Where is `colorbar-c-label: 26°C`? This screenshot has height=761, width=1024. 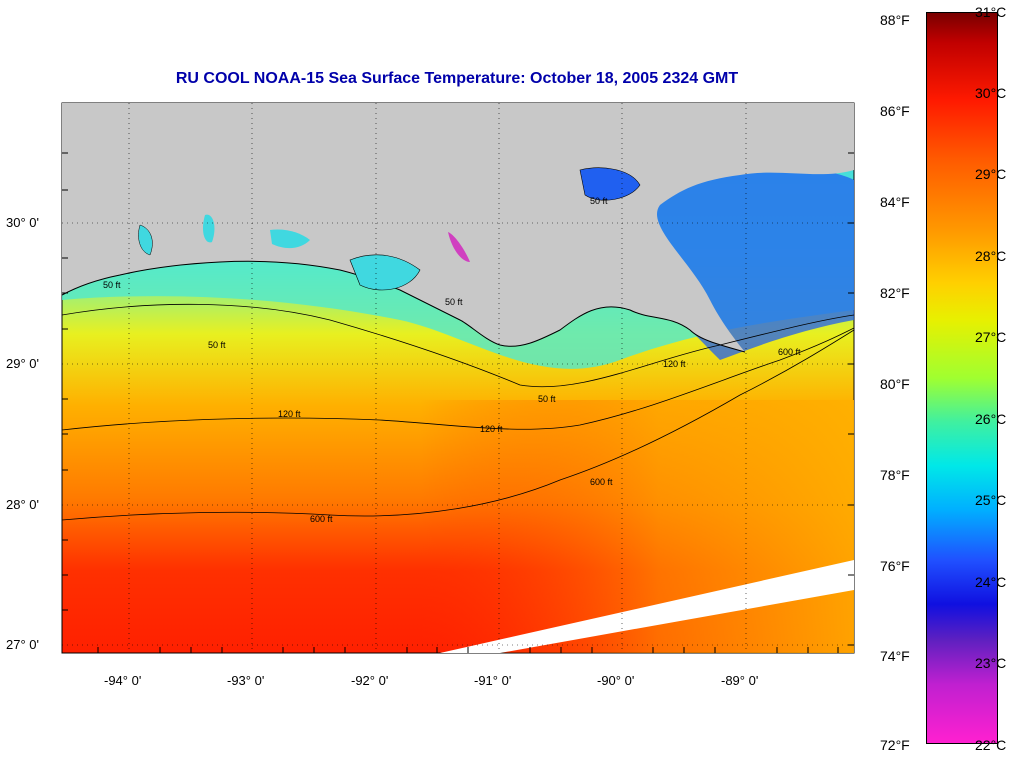
colorbar-c-label: 26°C is located at coordinates (991, 419).